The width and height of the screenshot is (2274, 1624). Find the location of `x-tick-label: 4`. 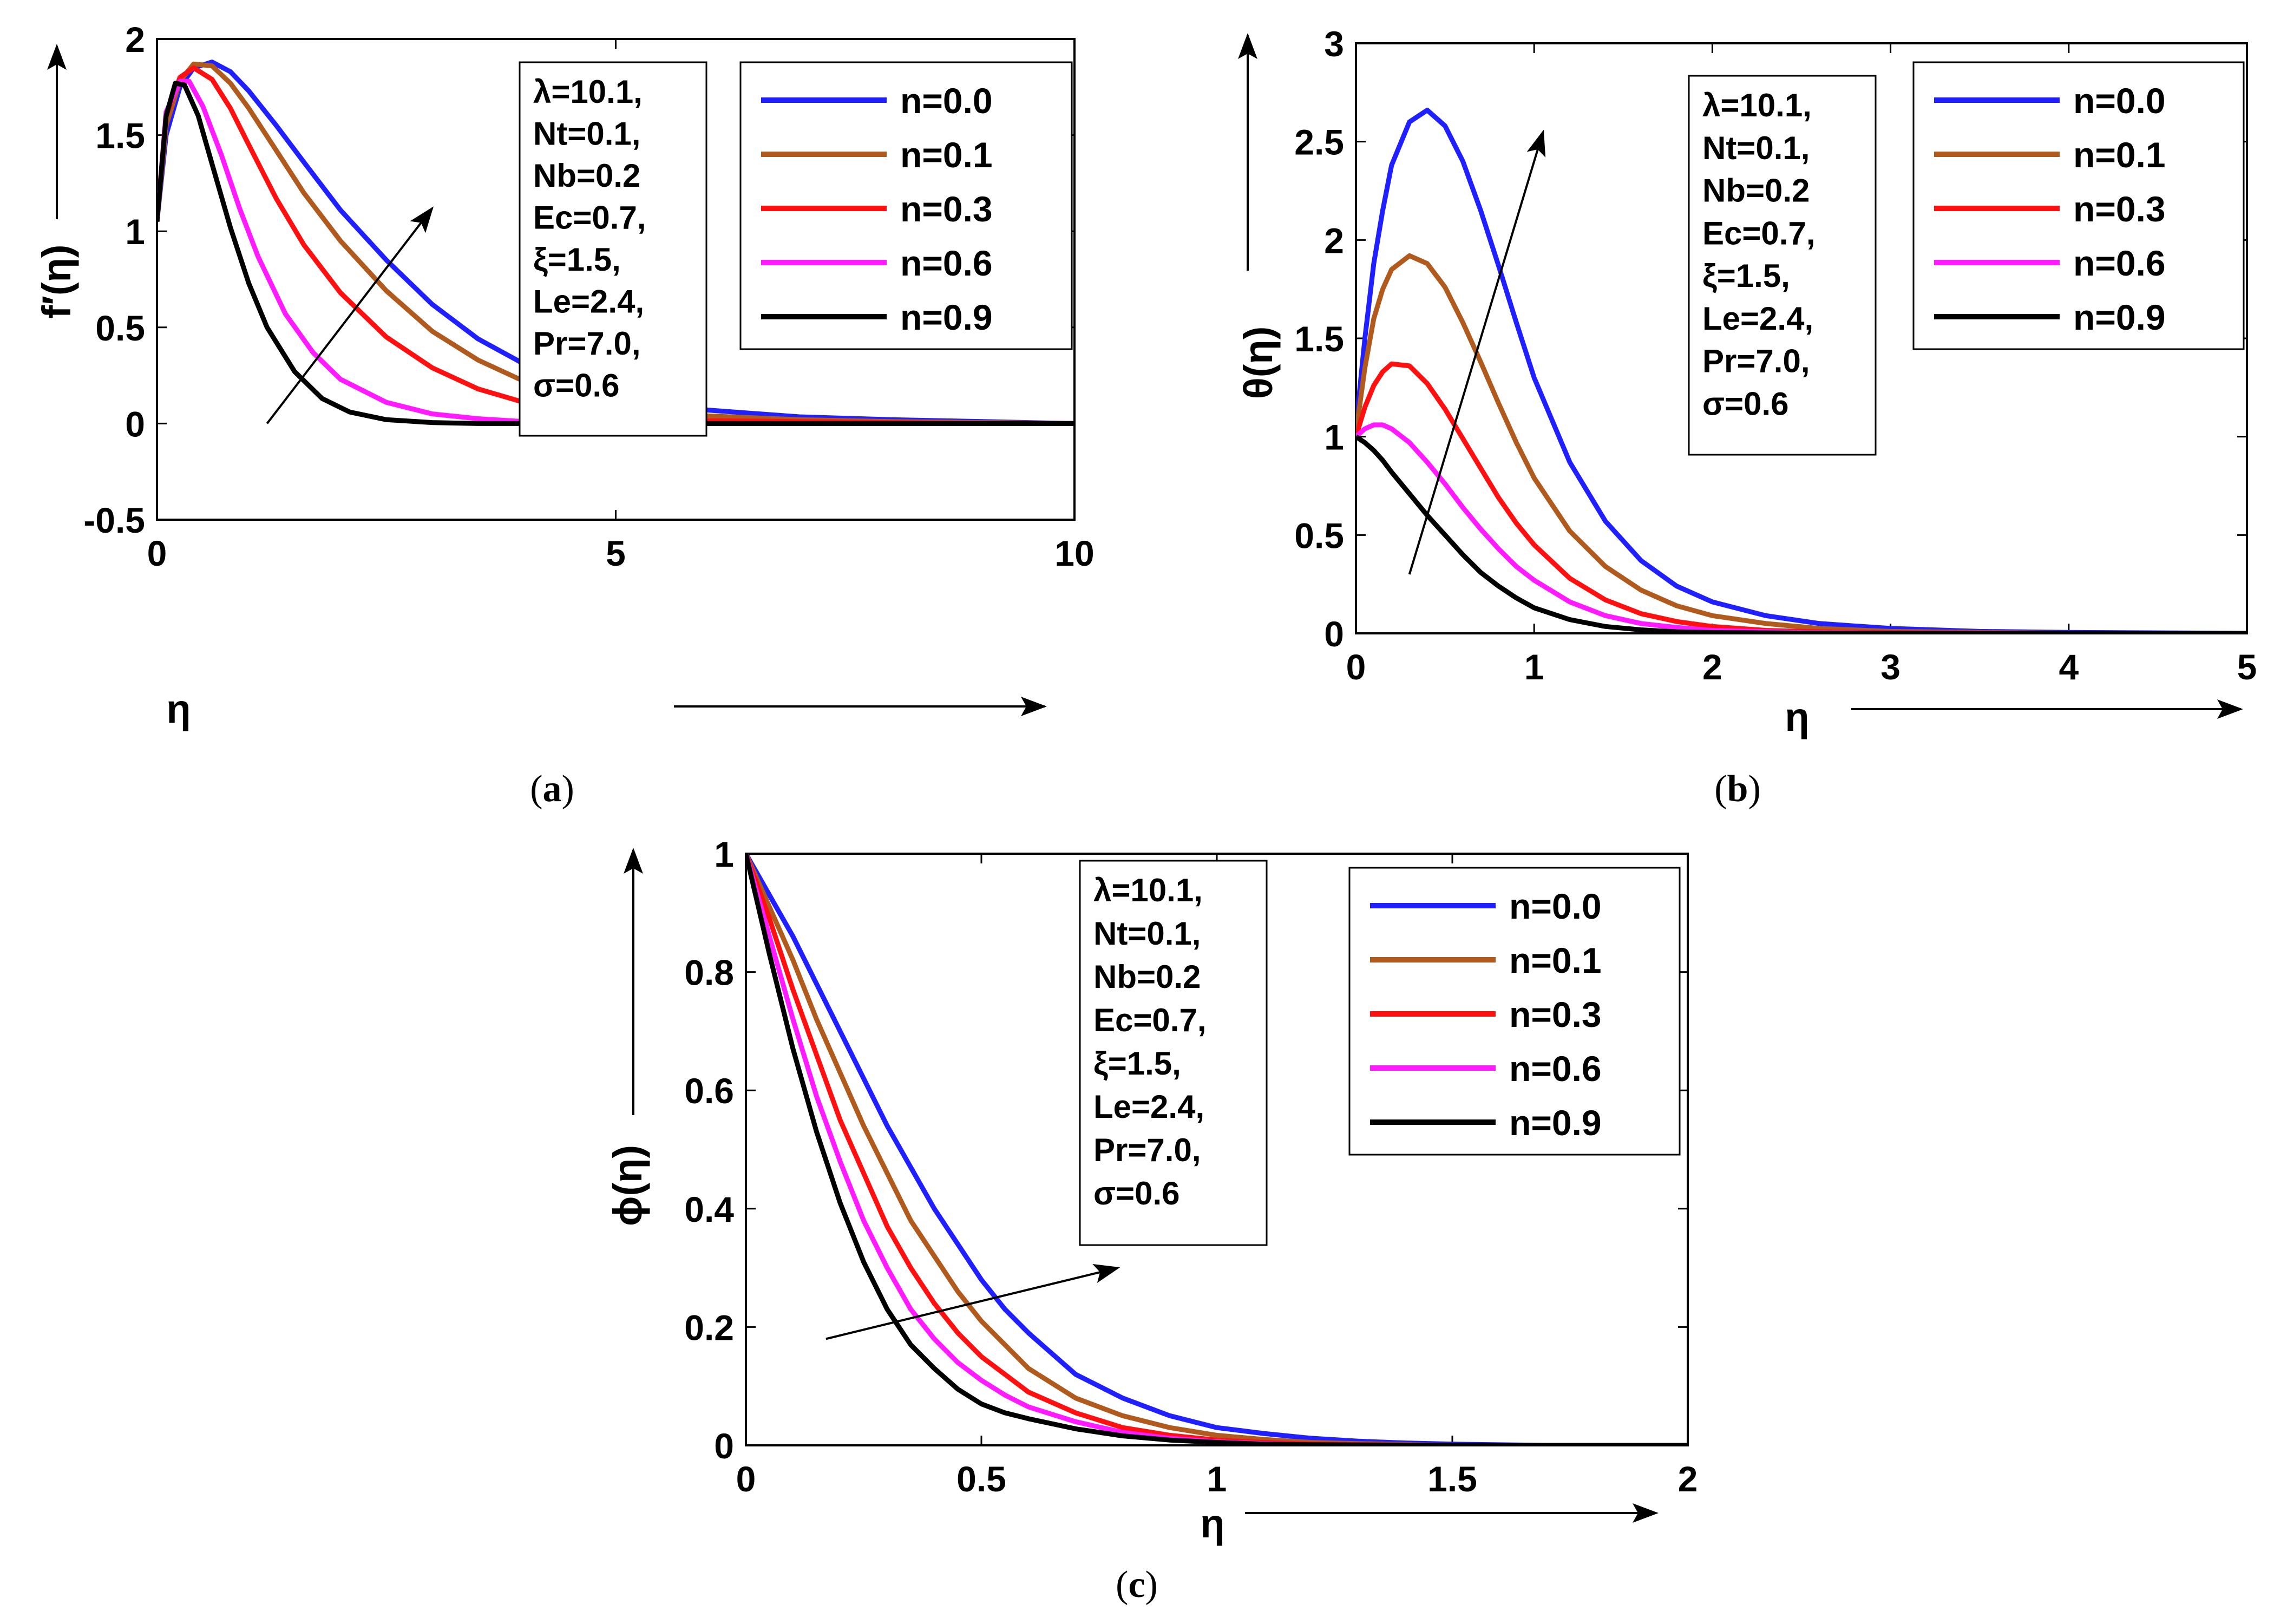

x-tick-label: 4 is located at coordinates (2069, 667).